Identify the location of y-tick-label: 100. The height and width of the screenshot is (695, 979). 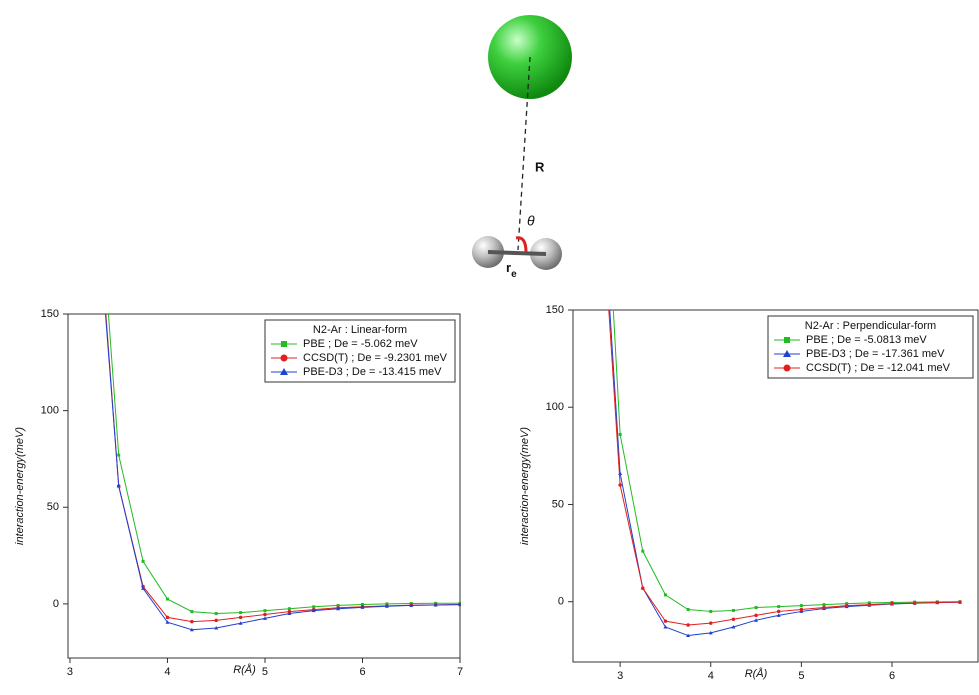
(50, 411).